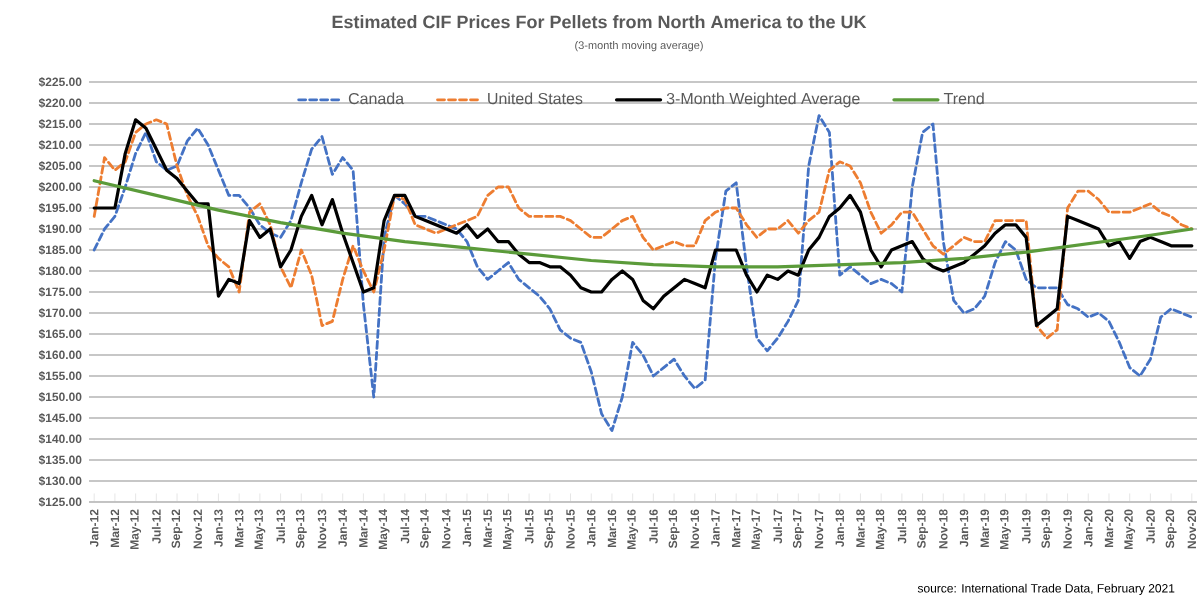 This screenshot has height=604, width=1198. Describe the element at coordinates (529, 526) in the screenshot. I see `x-tick-label: Jul-15` at that location.